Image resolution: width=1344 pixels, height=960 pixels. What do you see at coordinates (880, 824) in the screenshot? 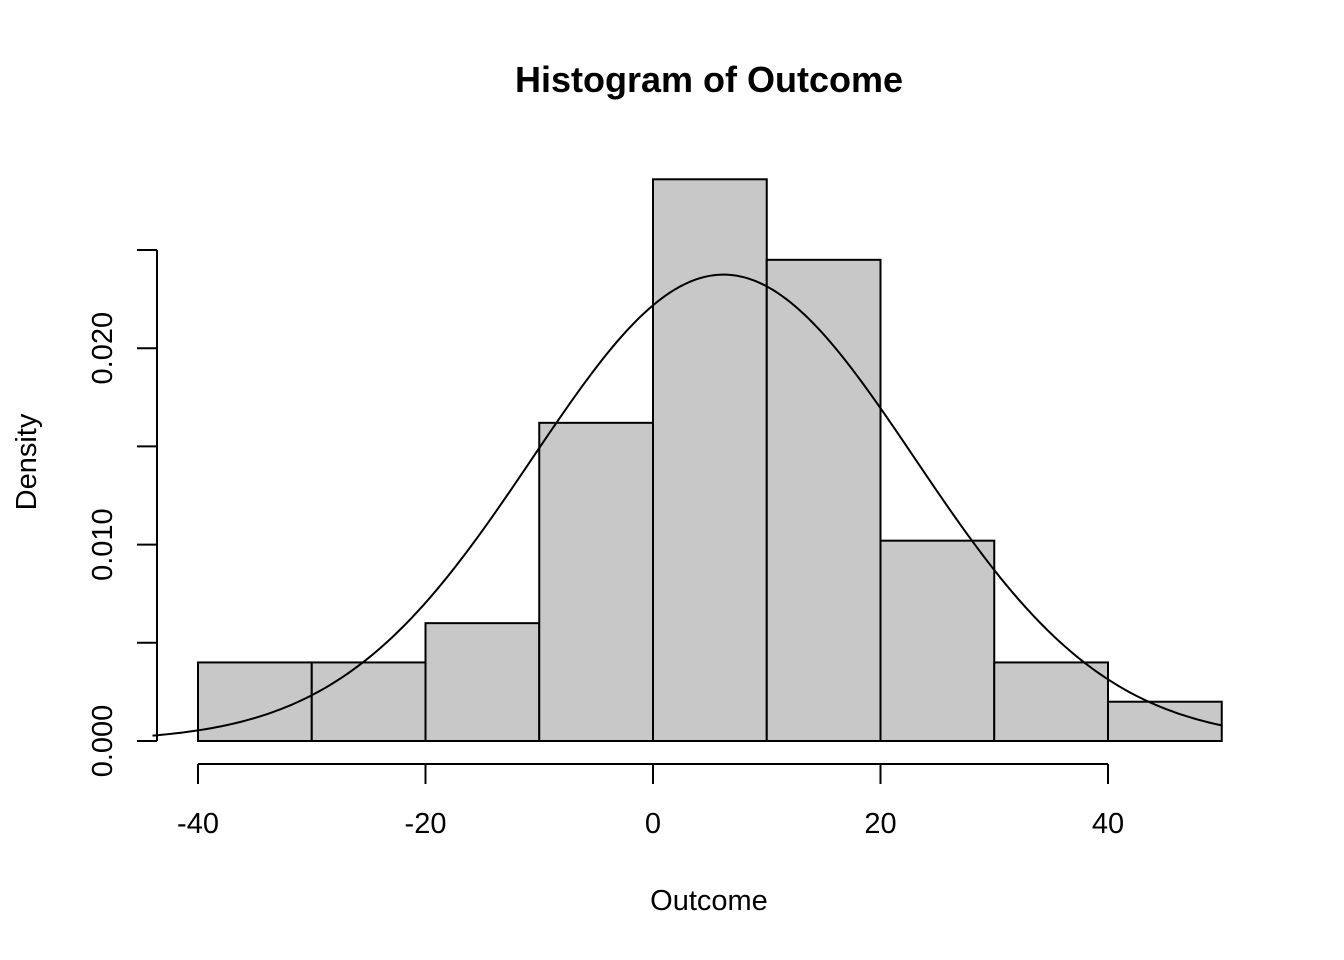
I see `x-tick-label: 20` at bounding box center [880, 824].